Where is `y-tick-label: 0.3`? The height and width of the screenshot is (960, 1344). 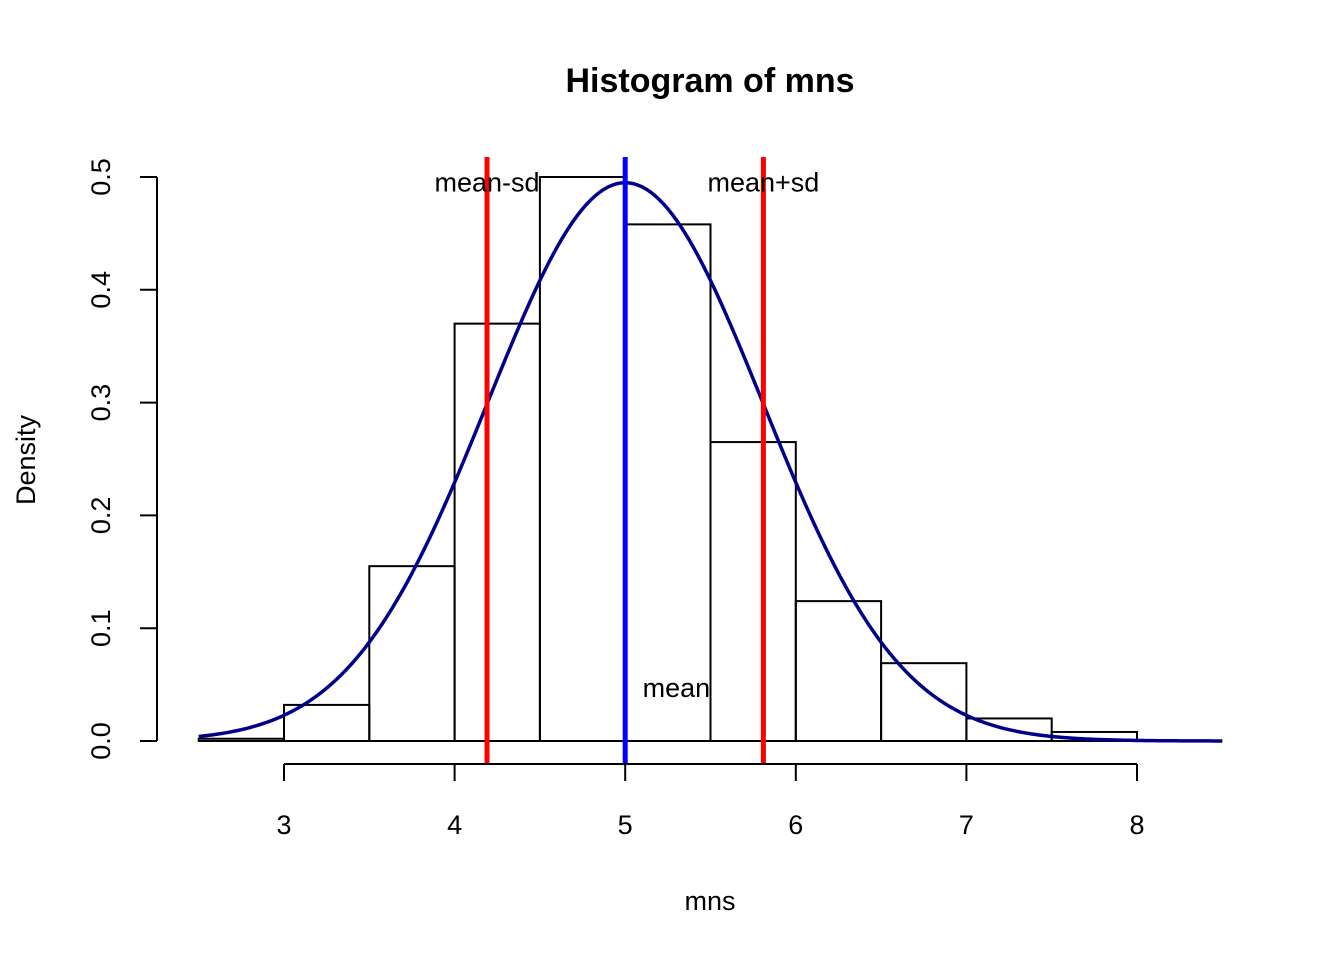
y-tick-label: 0.3 is located at coordinates (101, 403).